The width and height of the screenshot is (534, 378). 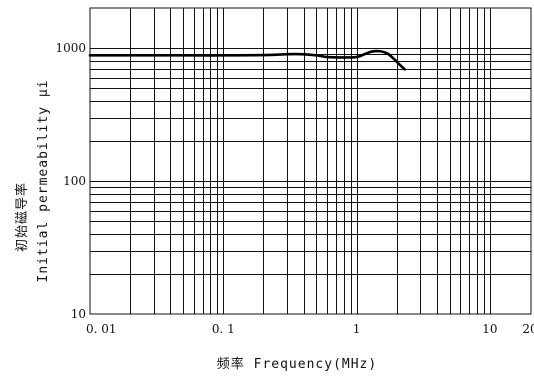 I want to click on y-tick-labels: 10 100 1000, so click(x=70, y=181).